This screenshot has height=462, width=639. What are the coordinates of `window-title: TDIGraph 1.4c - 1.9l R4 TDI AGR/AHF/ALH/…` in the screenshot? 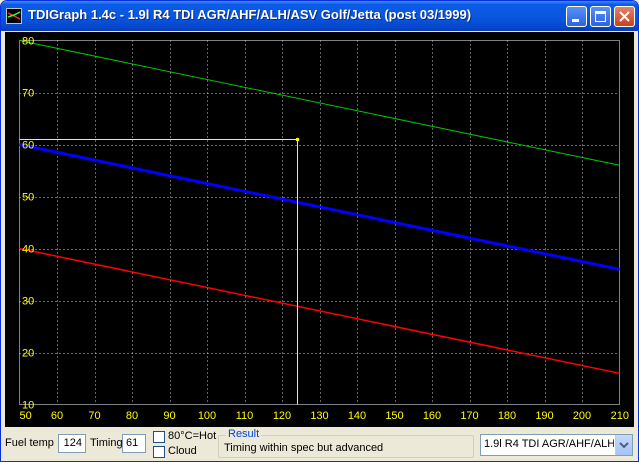 It's located at (250, 14).